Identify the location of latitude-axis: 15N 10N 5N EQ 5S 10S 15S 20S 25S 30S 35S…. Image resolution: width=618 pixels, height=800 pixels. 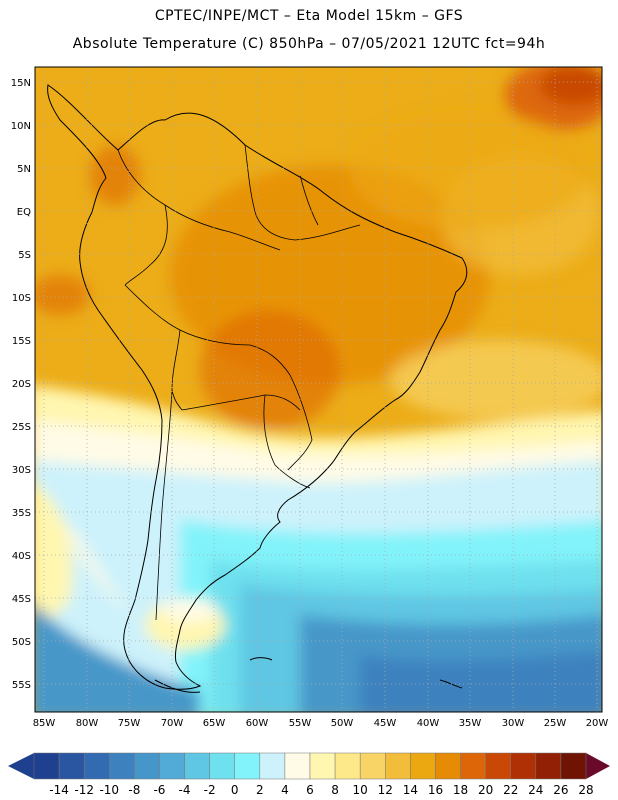
(21, 384).